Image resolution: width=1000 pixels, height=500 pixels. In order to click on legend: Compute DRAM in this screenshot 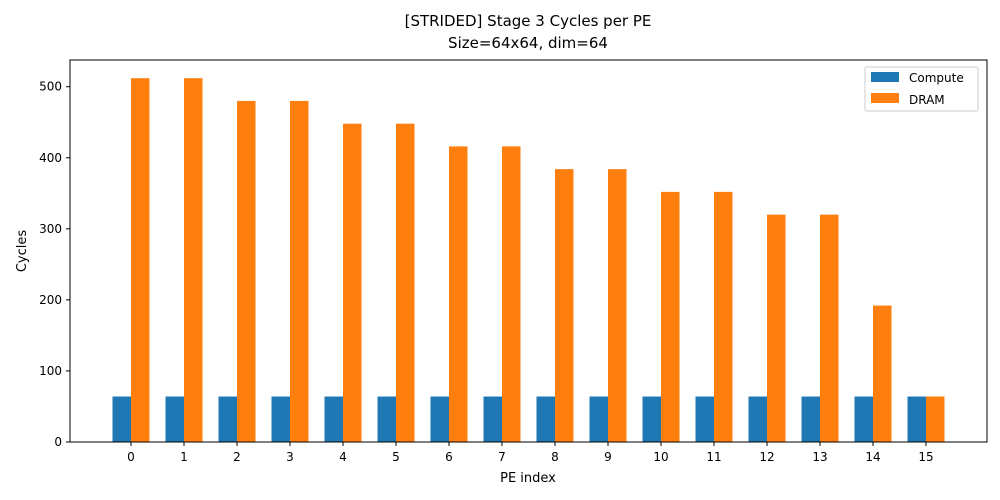, I will do `click(921, 89)`.